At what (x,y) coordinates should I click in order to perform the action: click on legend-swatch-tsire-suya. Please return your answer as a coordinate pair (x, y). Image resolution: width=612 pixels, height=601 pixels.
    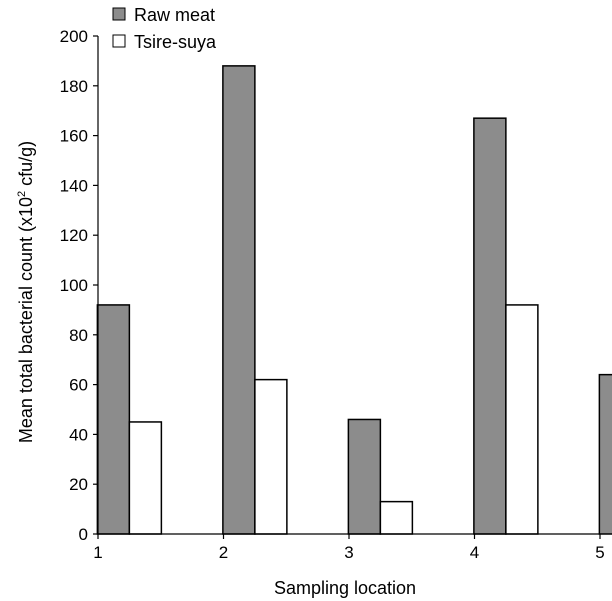
    Looking at the image, I should click on (119, 41).